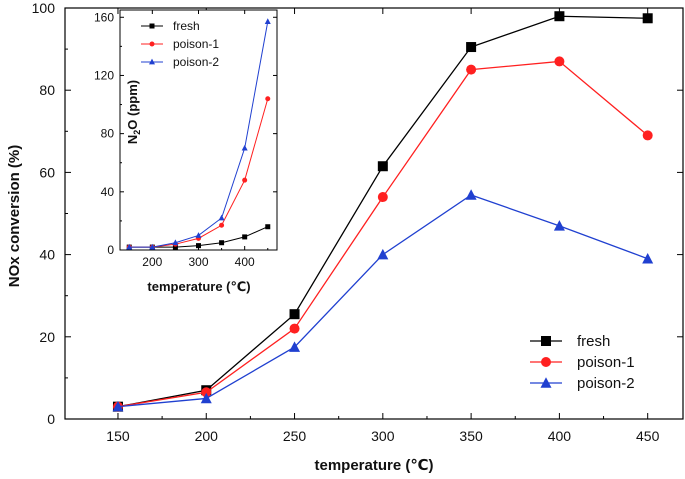 This screenshot has width=685, height=479. What do you see at coordinates (14, 216) in the screenshot?
I see `main-y-axis-title: NOx conversion (%)` at bounding box center [14, 216].